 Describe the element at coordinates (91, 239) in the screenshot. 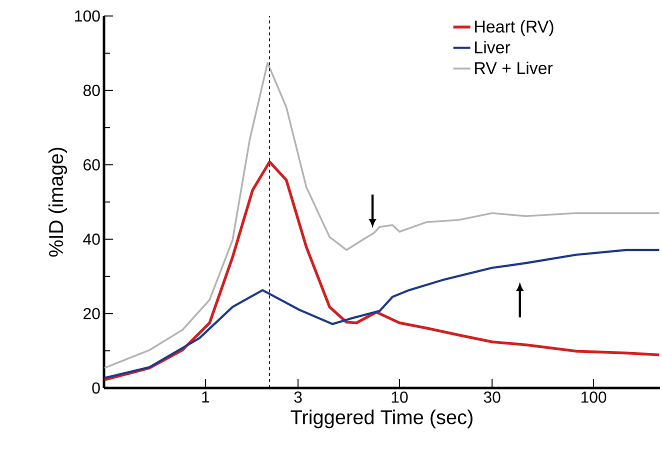

I see `y-tick-label: 40` at that location.